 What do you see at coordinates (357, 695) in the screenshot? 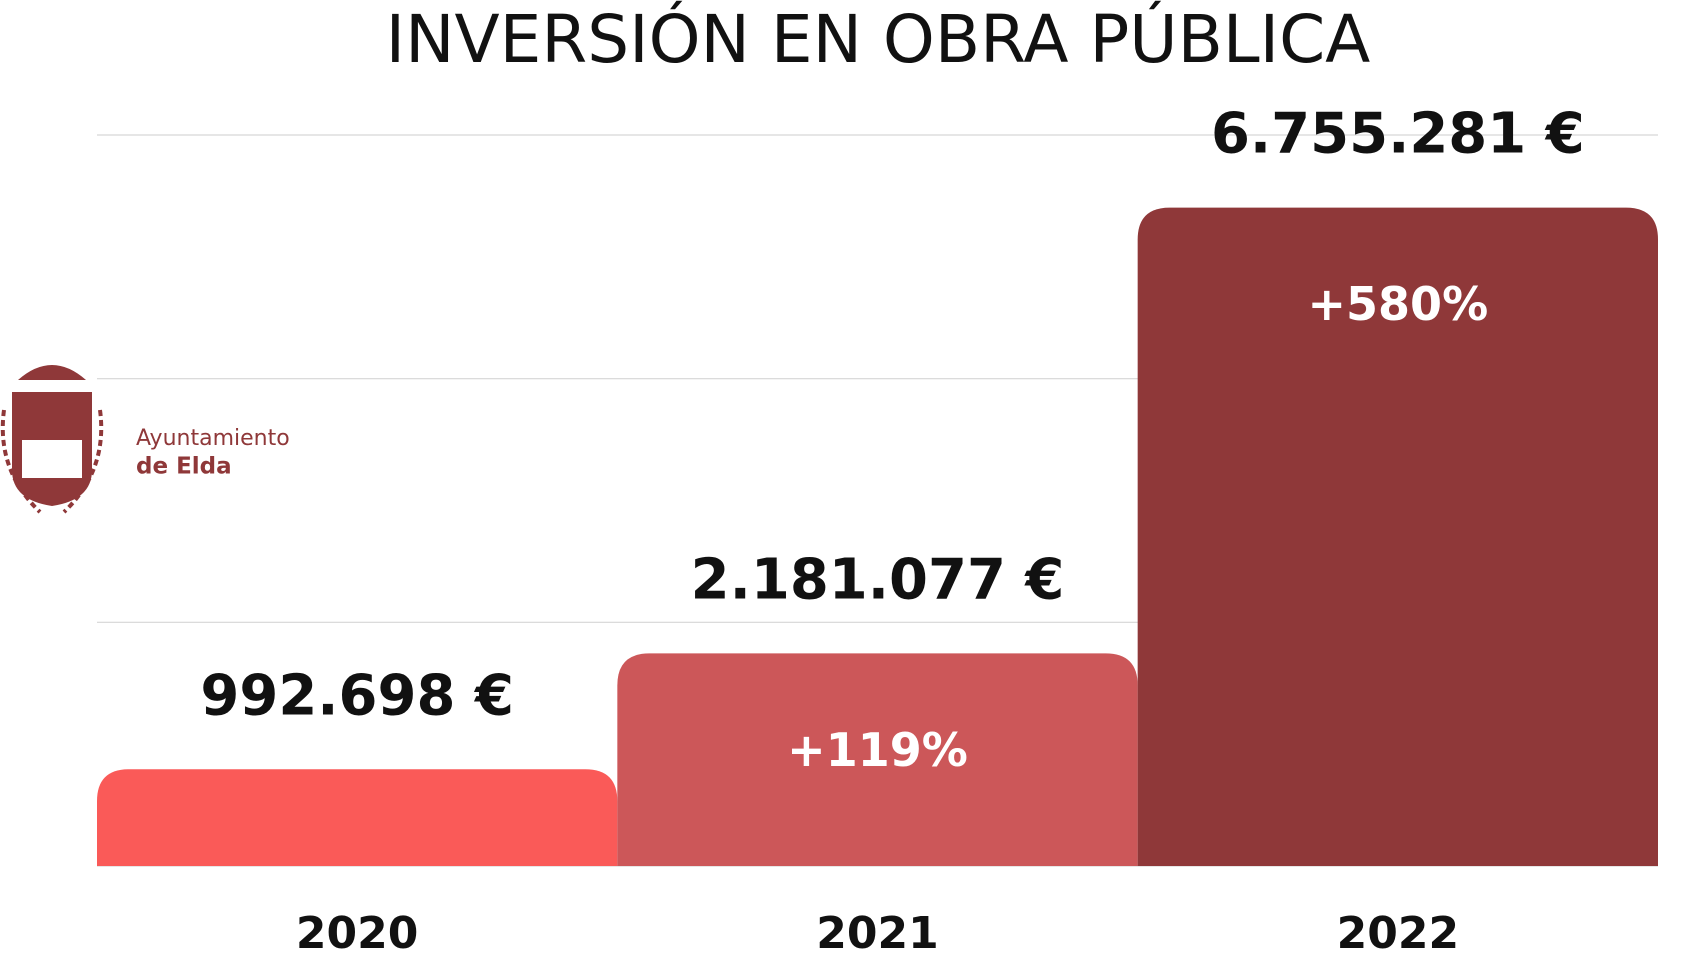
I see `value-label: 992.698 €` at bounding box center [357, 695].